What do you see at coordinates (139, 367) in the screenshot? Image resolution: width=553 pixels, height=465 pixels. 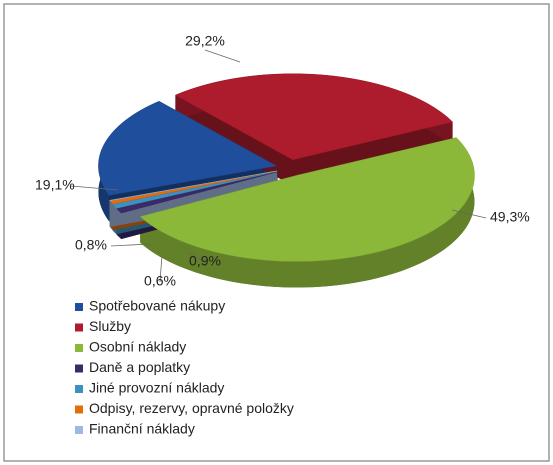 I see `legend-label: Daně a poplatky` at bounding box center [139, 367].